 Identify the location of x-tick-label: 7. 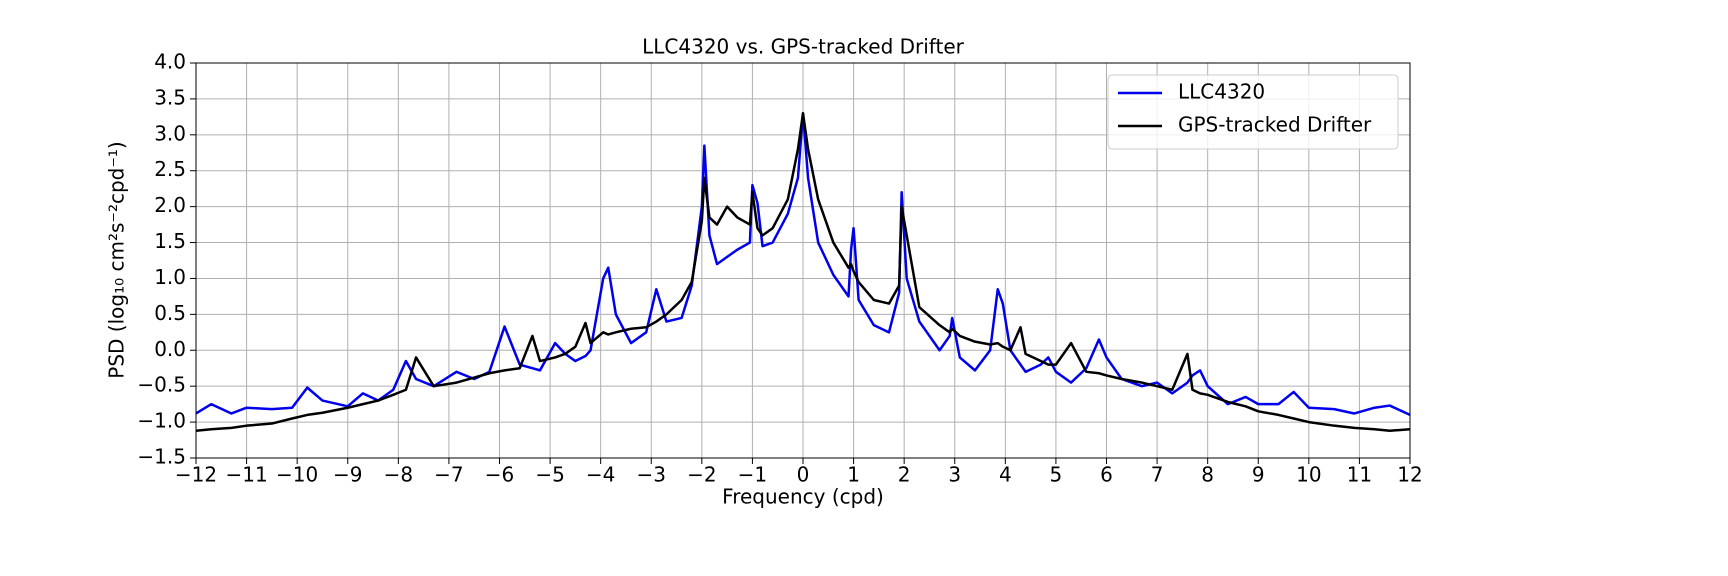
(1157, 475).